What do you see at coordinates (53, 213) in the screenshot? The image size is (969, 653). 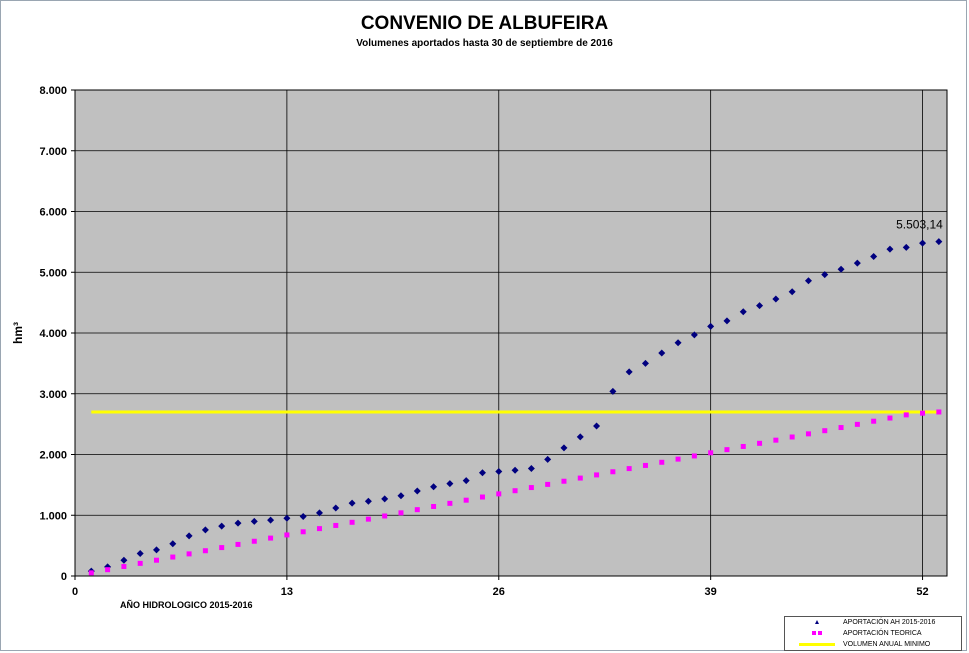 I see `y-tick-label: 6.000` at bounding box center [53, 213].